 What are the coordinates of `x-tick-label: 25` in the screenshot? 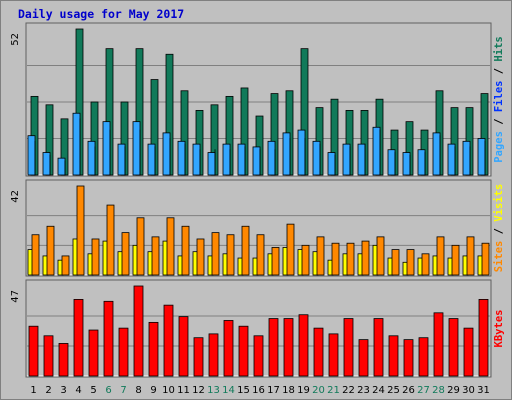 It's located at (393, 390).